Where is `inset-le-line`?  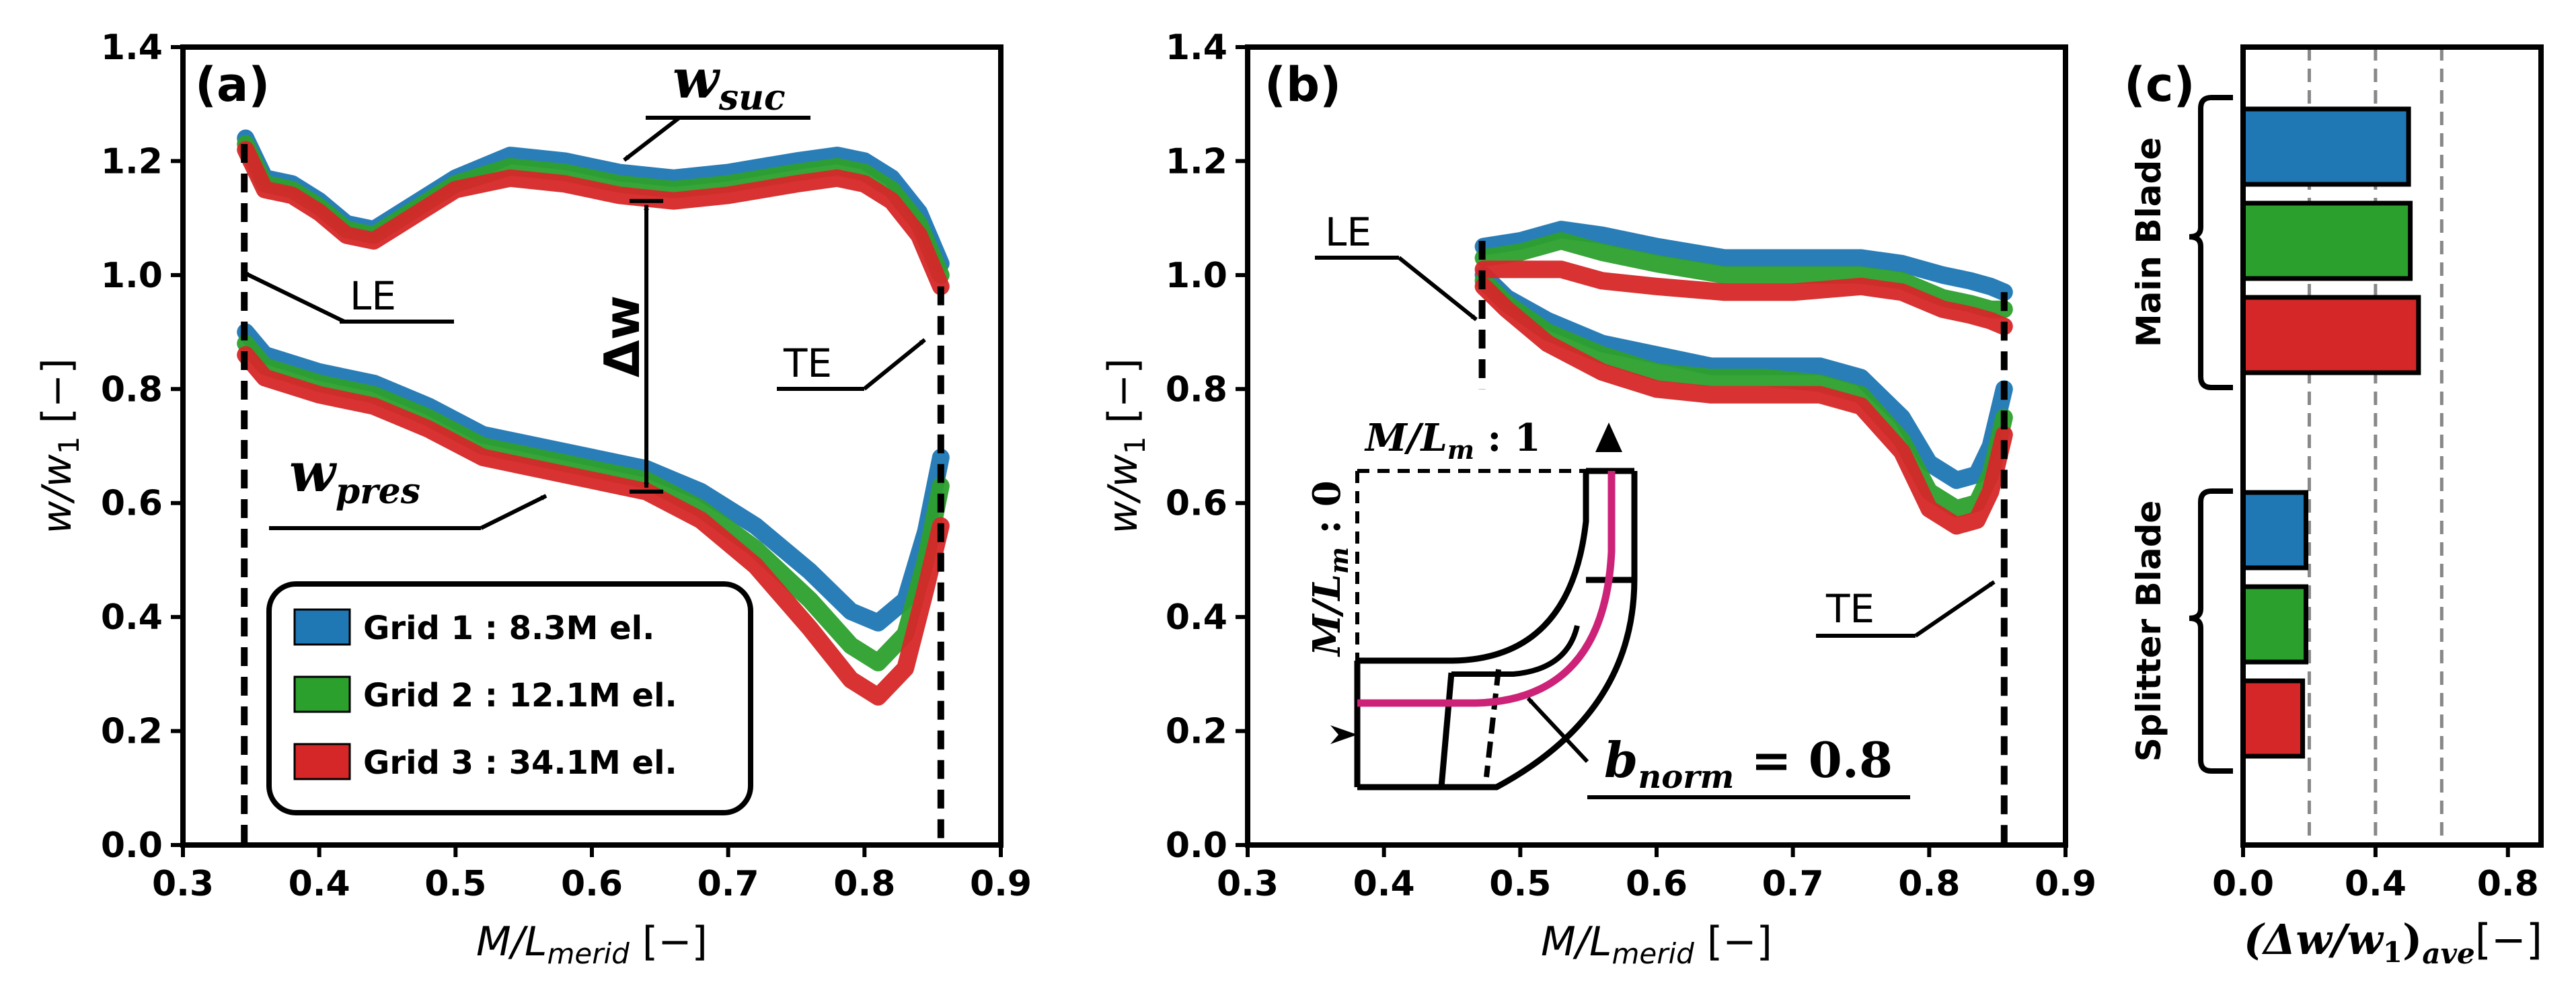 inset-le-line is located at coordinates (1446, 730).